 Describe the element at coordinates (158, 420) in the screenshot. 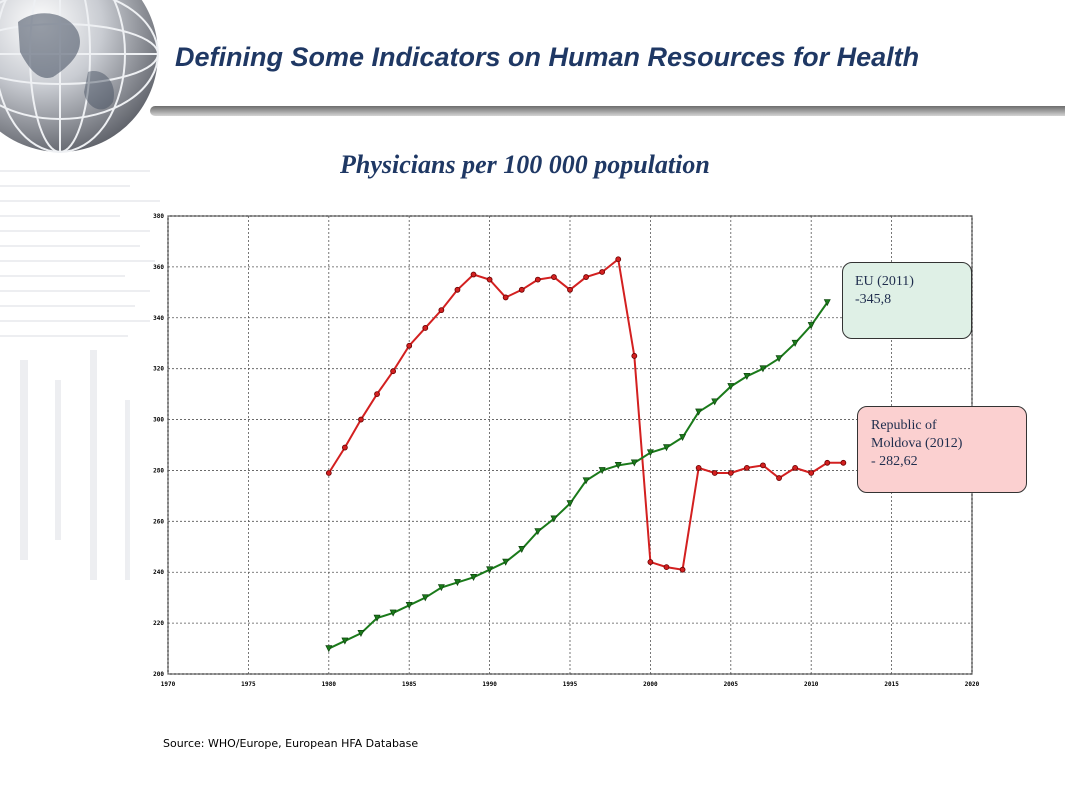

I see `y-tick-label: 300` at that location.